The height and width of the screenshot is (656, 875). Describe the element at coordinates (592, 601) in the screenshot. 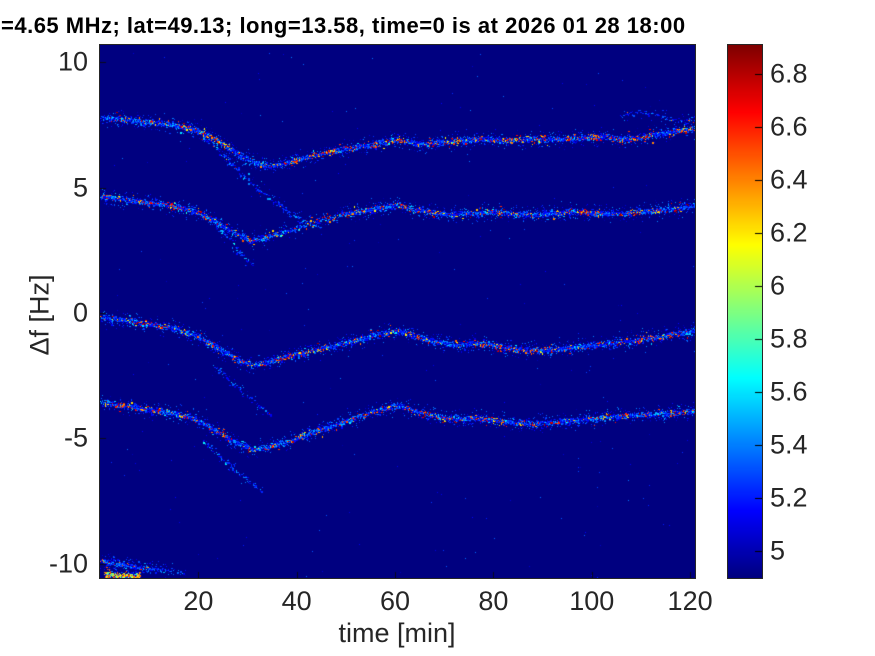

I see `x-tick-label: 100` at that location.